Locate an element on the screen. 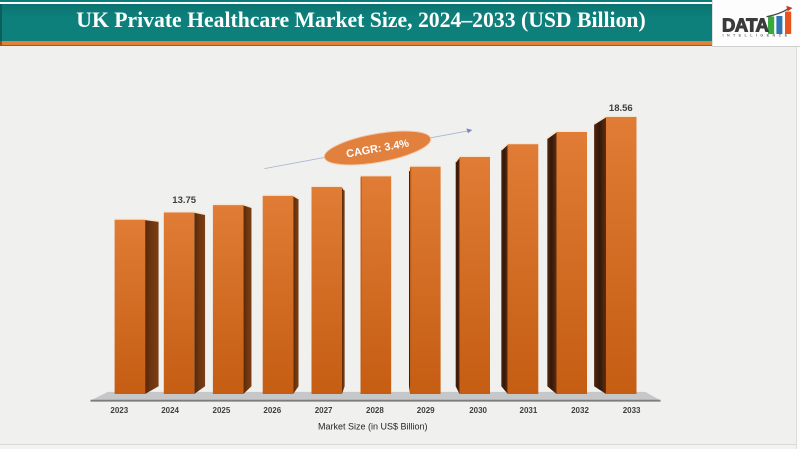 The height and width of the screenshot is (449, 800). svg-text: DATA is located at coordinates (745, 25).